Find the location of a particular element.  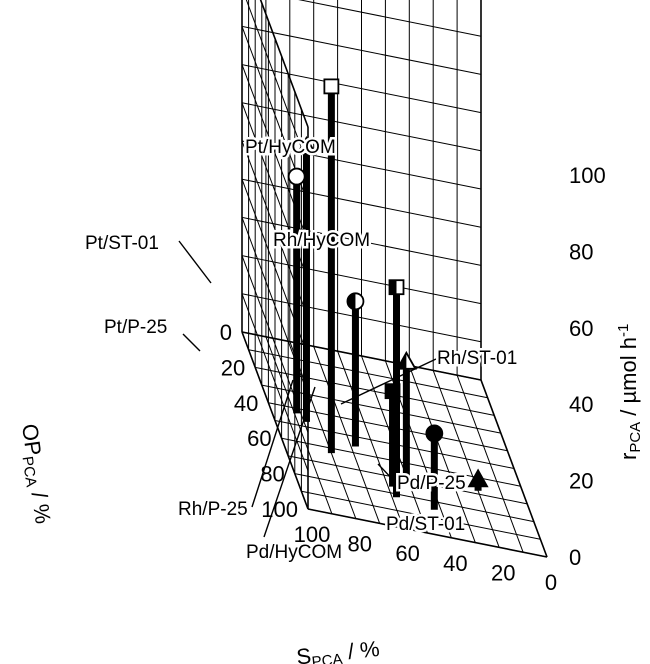

point-label-pd-p-25: Pd/P-25 is located at coordinates (431, 483).